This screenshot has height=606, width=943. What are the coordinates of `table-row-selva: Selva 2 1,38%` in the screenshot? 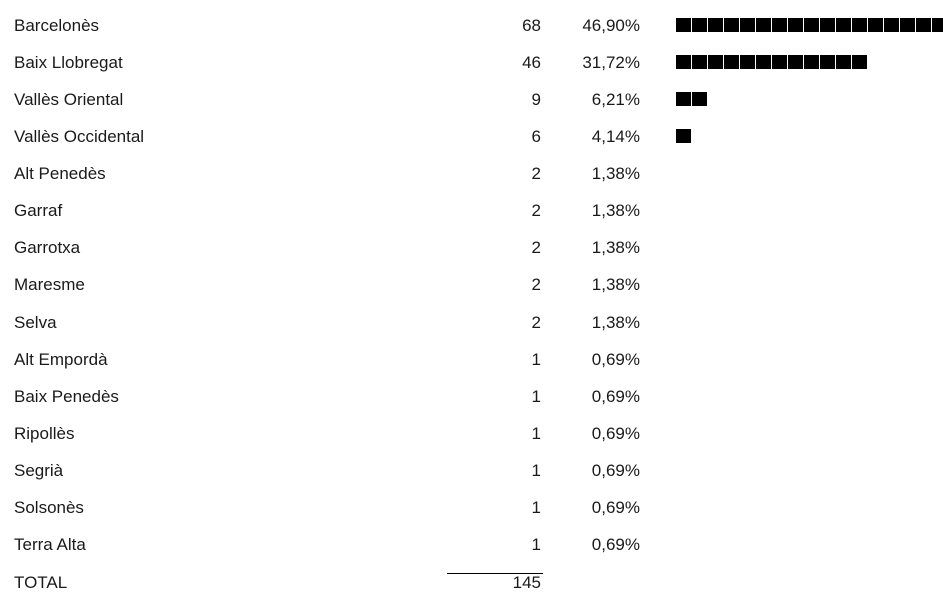 It's located at (471, 322).